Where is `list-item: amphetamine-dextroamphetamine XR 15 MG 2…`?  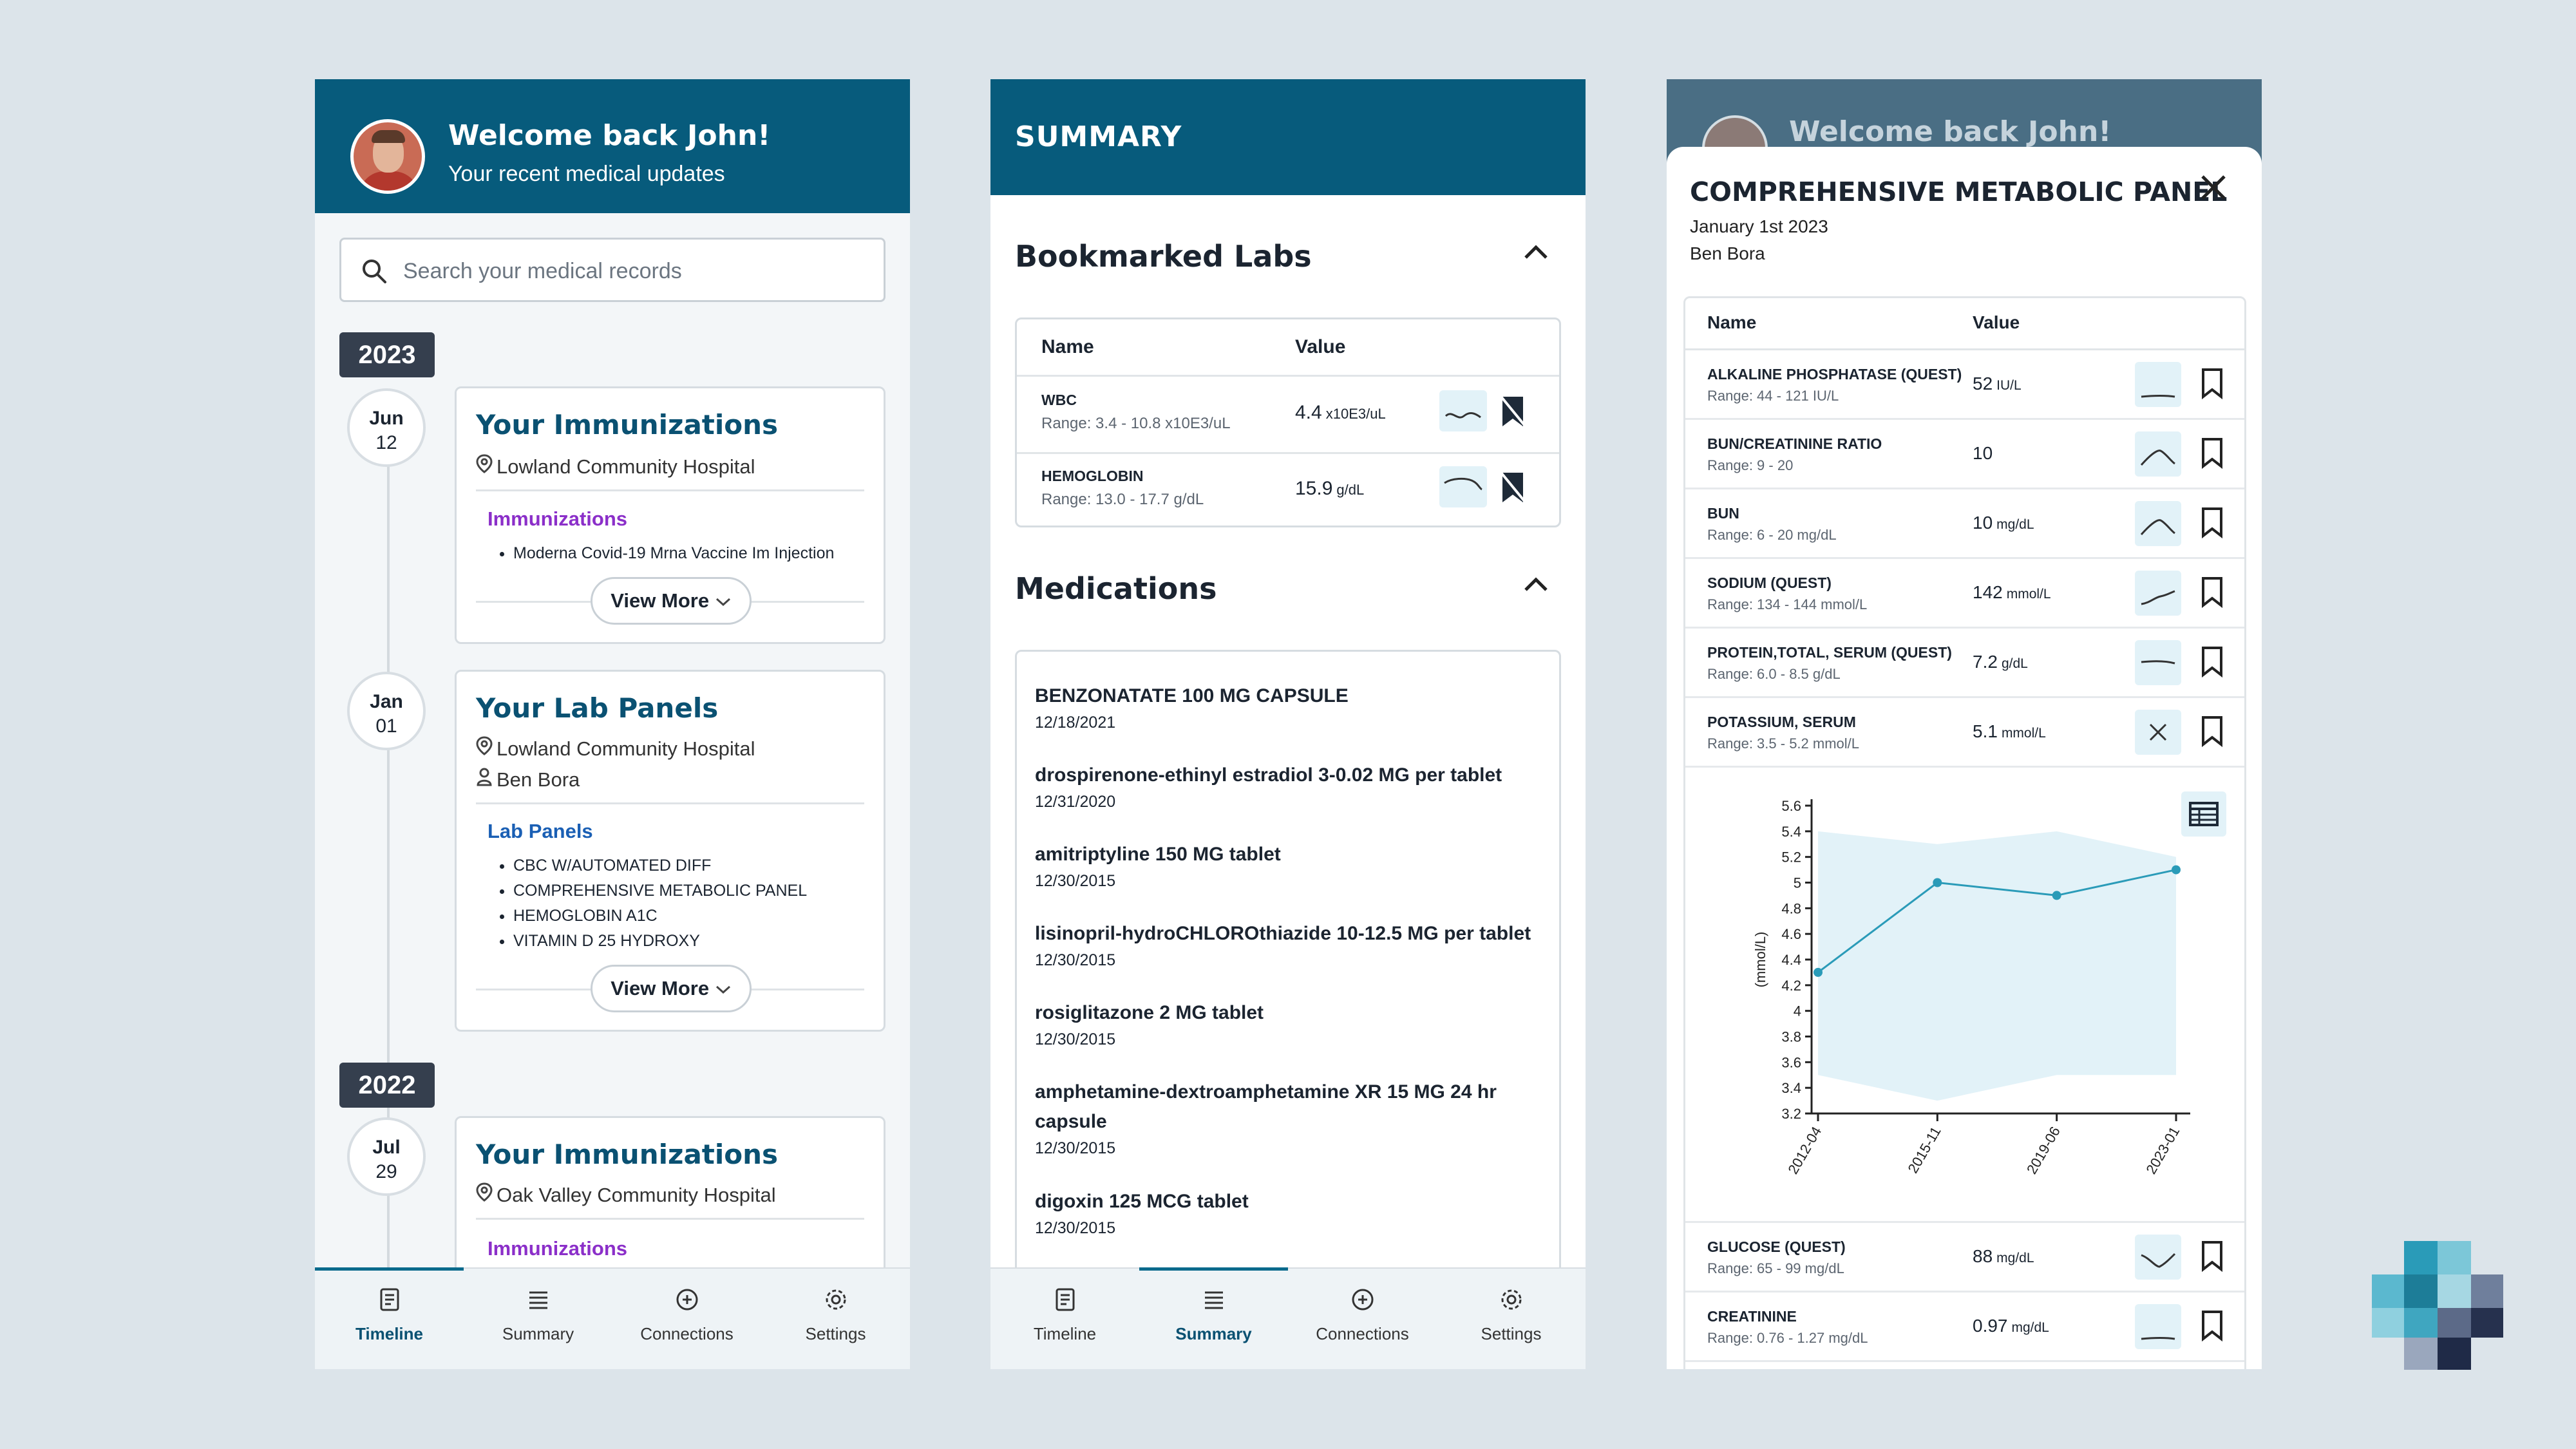 list-item: amphetamine-dextroamphetamine XR 15 MG 2… is located at coordinates (1266, 1119).